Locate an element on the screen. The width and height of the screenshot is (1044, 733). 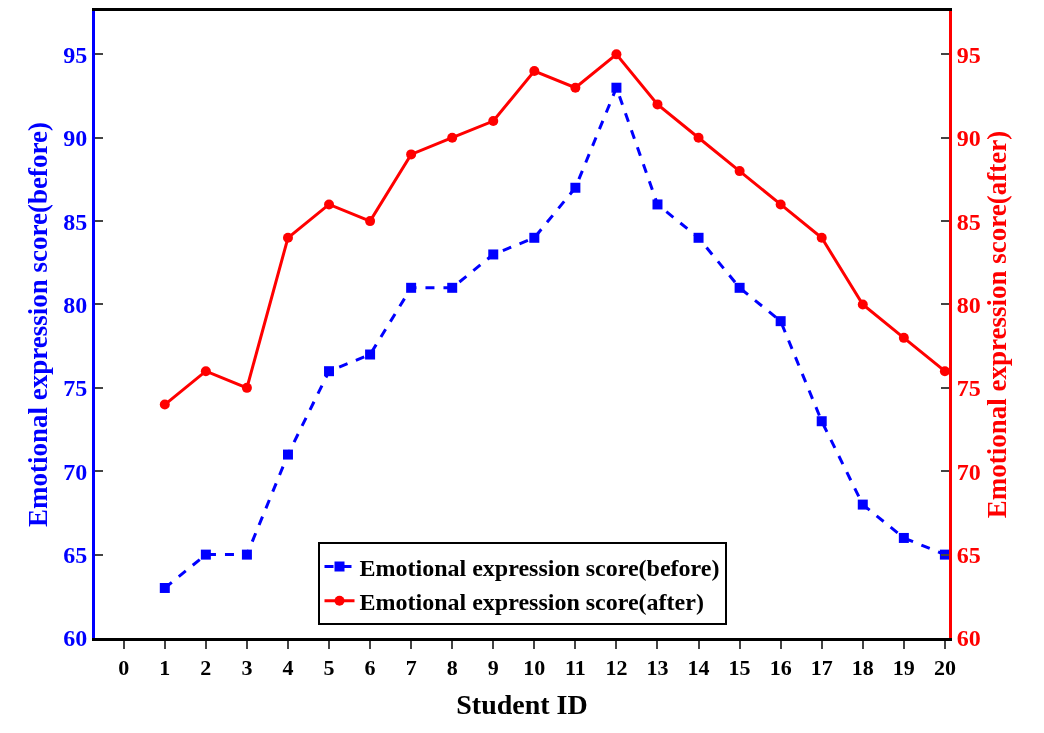
x-tick-label: 9 is located at coordinates (493, 668).